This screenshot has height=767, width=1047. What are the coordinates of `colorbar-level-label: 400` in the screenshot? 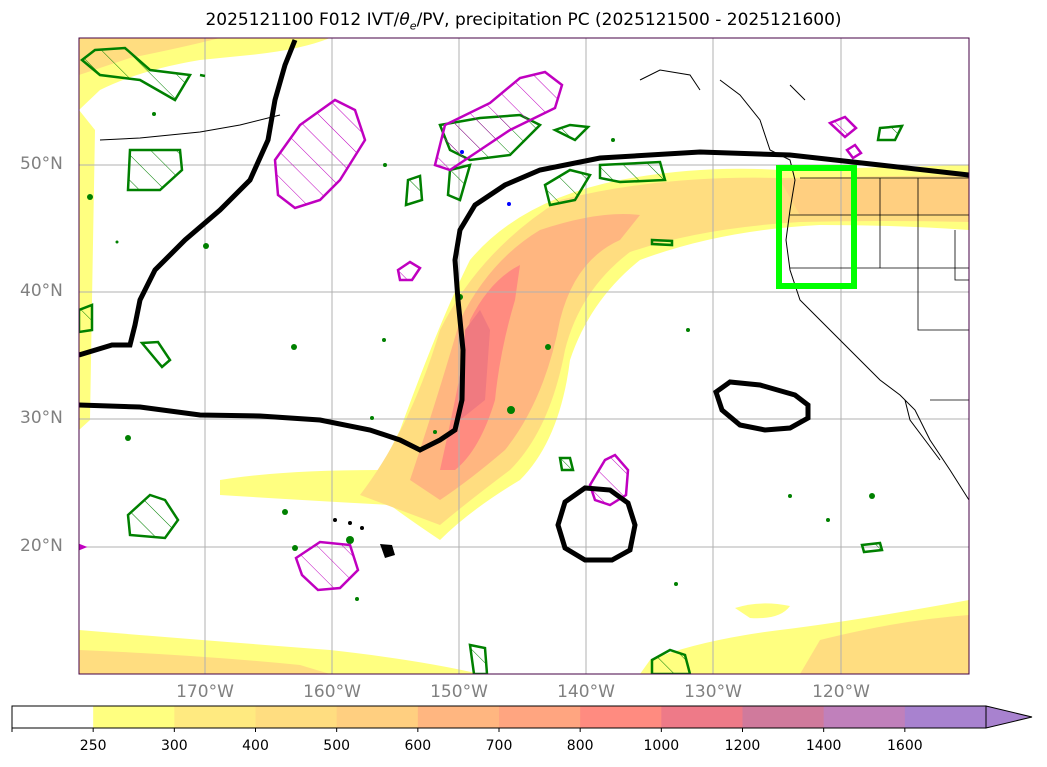 It's located at (255, 746).